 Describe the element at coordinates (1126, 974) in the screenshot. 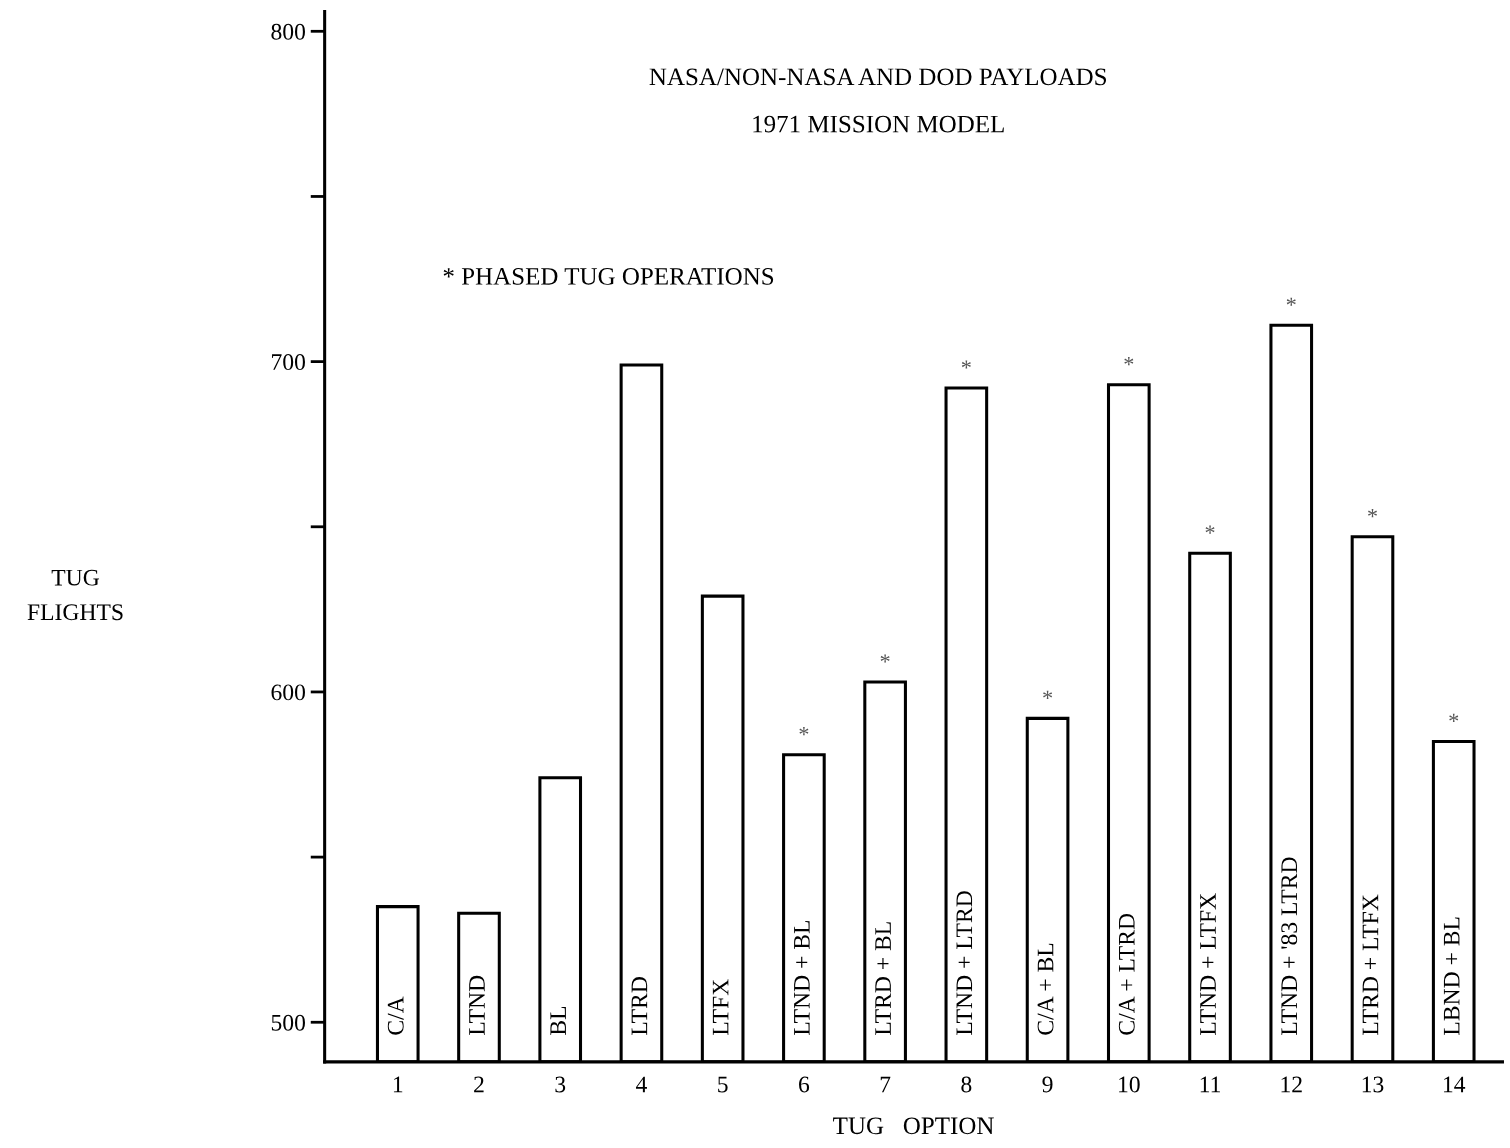

I see `annotation: C/A + LTRD` at that location.